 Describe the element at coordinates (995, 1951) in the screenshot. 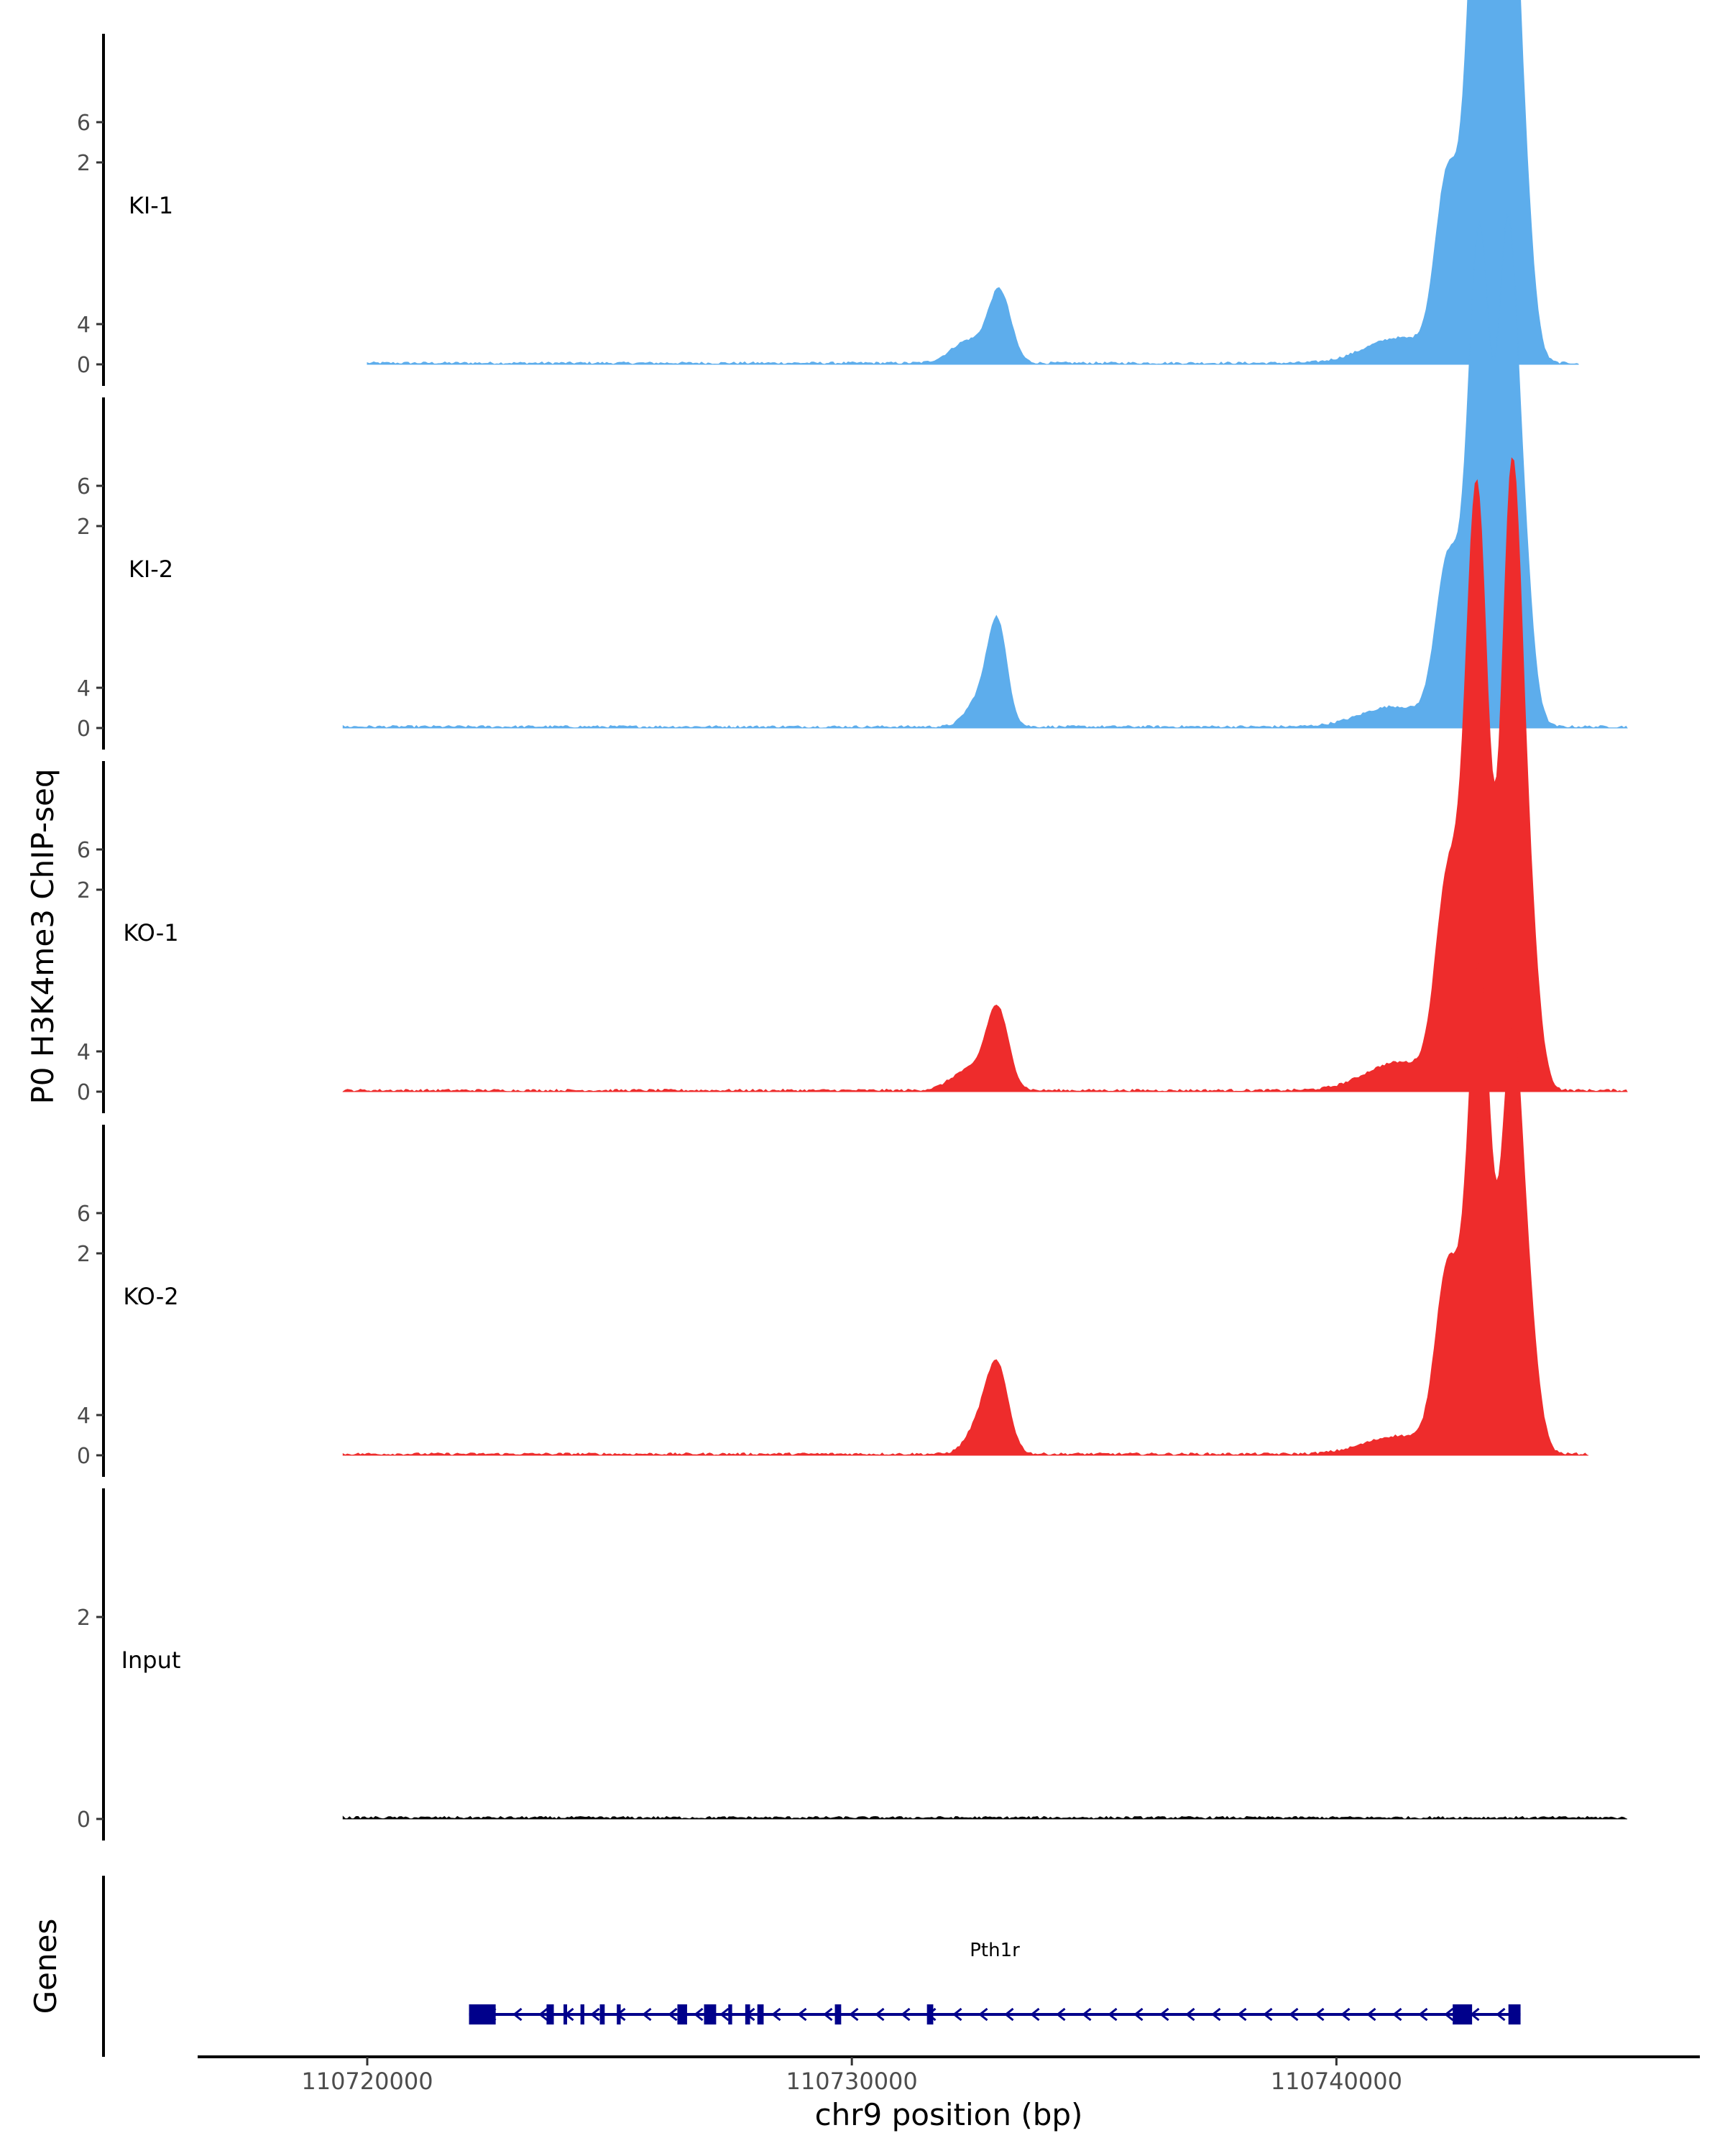

I see `gene-name-label: Pth1r` at that location.